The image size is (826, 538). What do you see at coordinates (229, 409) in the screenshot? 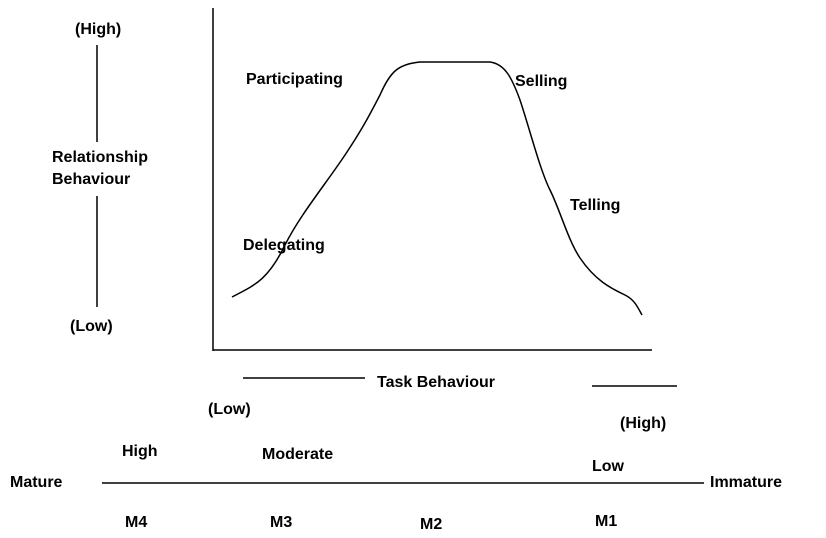
I see `x-low: (Low)` at bounding box center [229, 409].